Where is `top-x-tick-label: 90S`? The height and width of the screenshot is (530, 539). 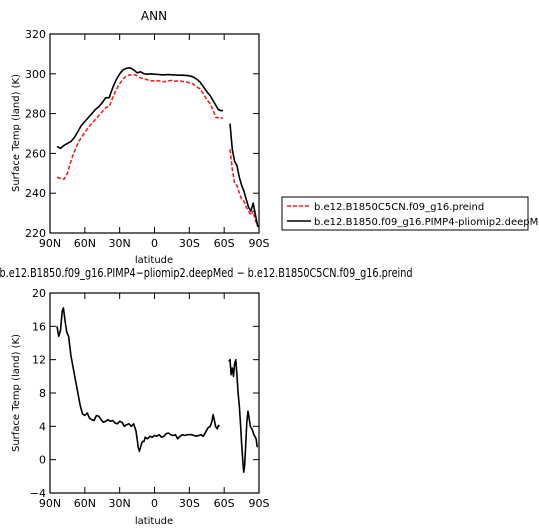
top-x-tick-label: 90S is located at coordinates (259, 243).